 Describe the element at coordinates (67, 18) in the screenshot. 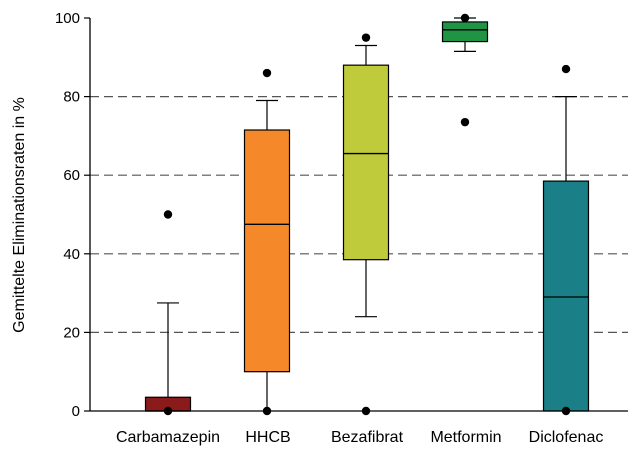

I see `y-tick-label: 100` at that location.